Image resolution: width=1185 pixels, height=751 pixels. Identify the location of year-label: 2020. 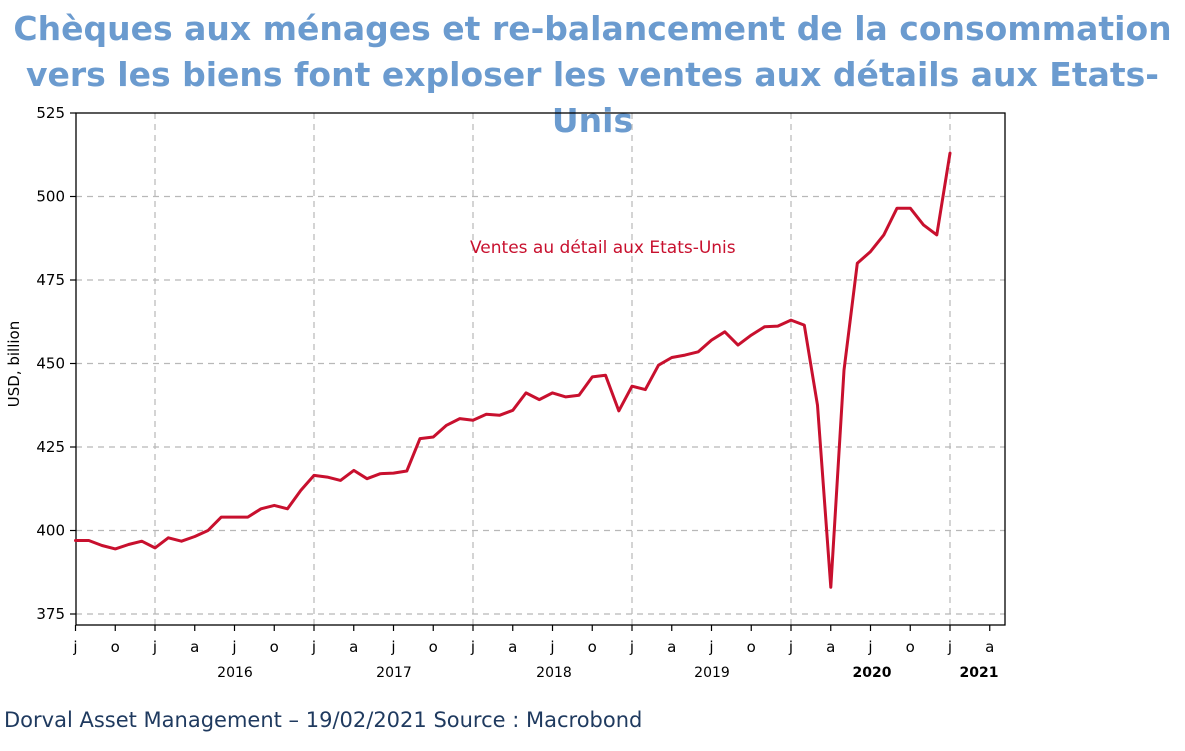
(872, 673).